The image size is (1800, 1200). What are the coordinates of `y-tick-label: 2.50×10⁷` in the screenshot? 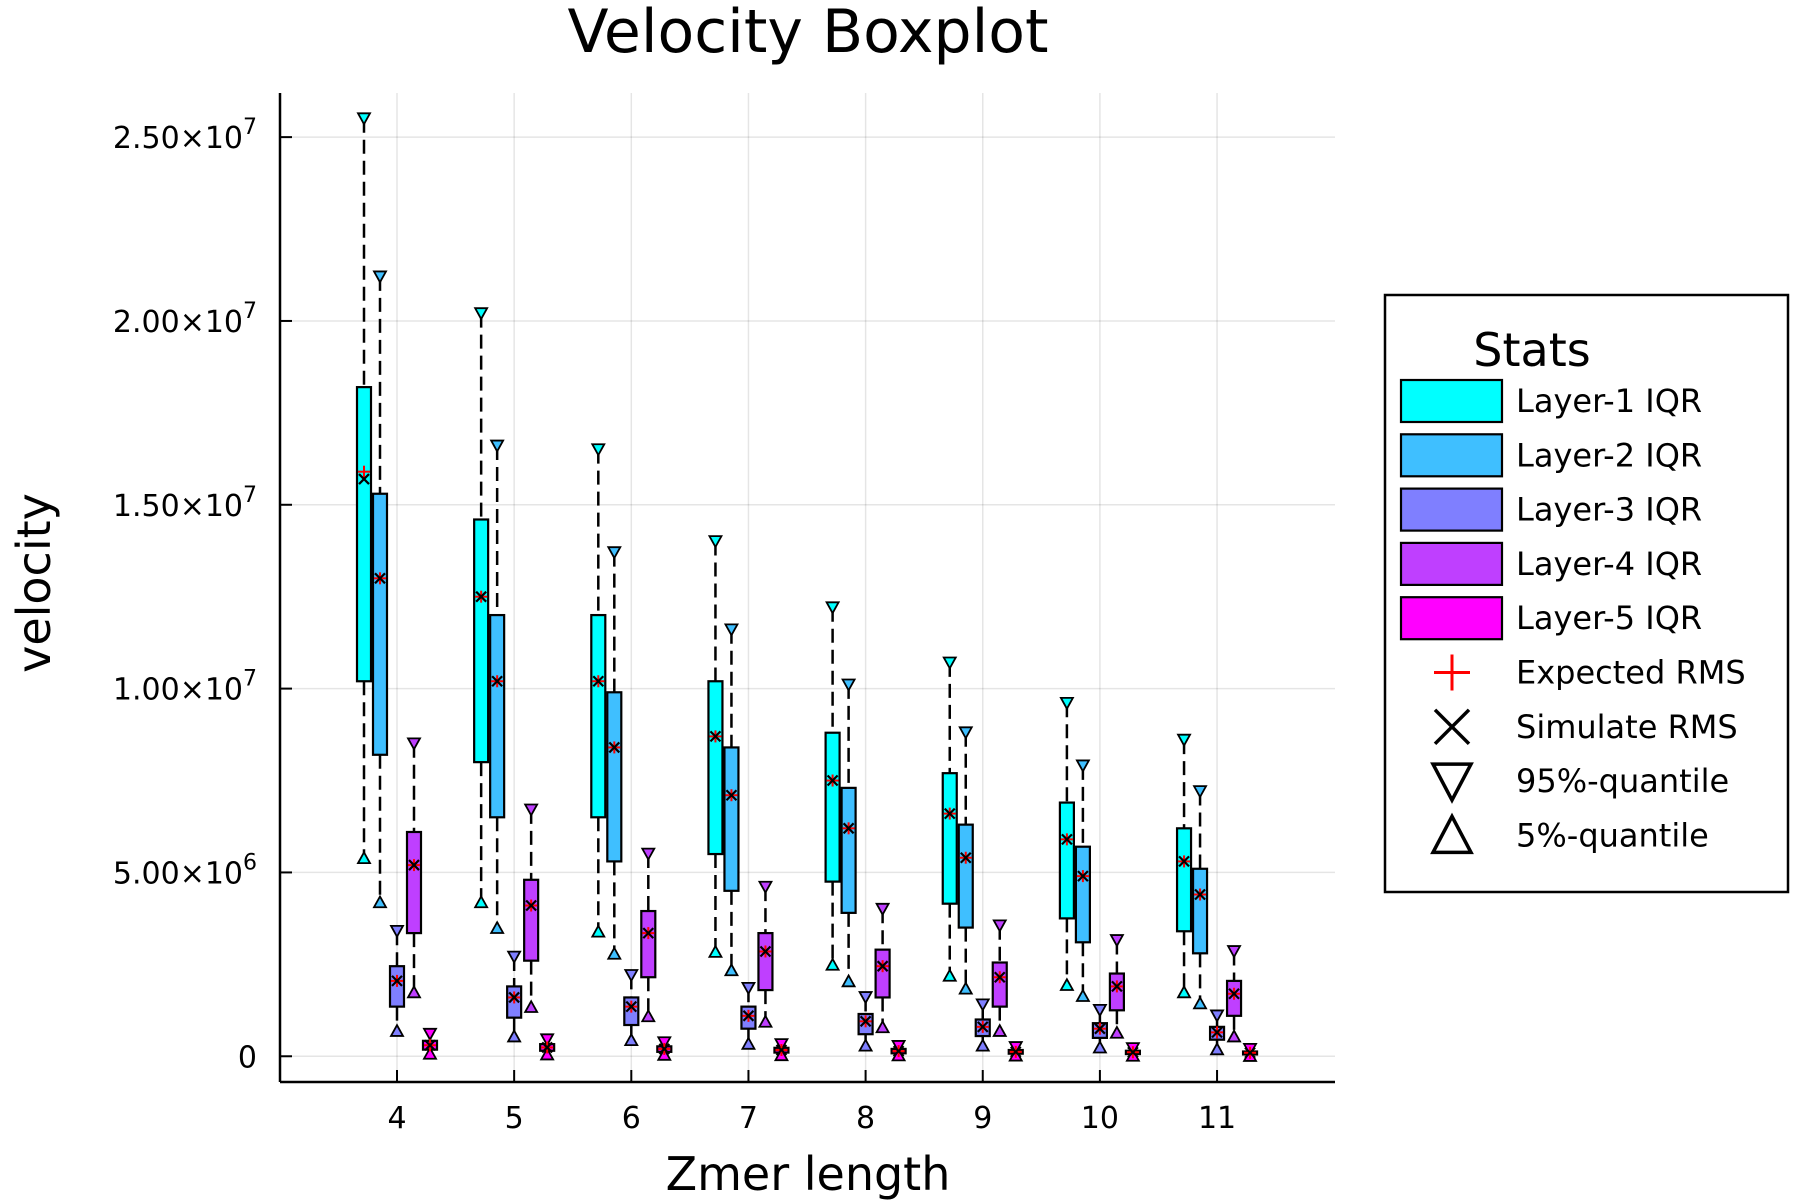 It's located at (185, 135).